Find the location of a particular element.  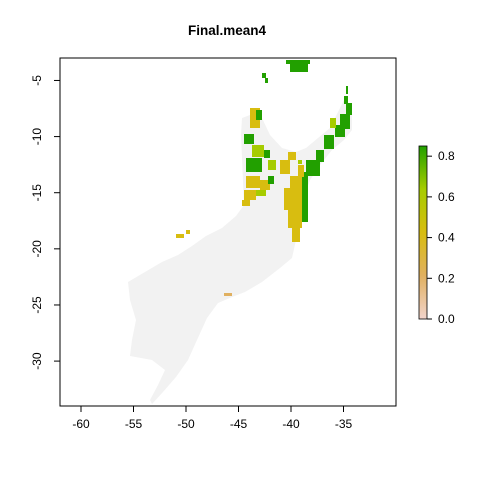

legend-tick-label: 0.0 is located at coordinates (446, 319).